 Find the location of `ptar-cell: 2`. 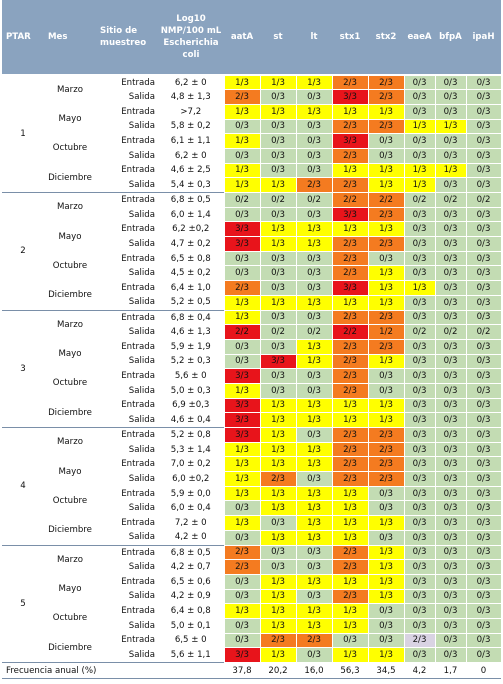

ptar-cell: 2 is located at coordinates (23, 251).